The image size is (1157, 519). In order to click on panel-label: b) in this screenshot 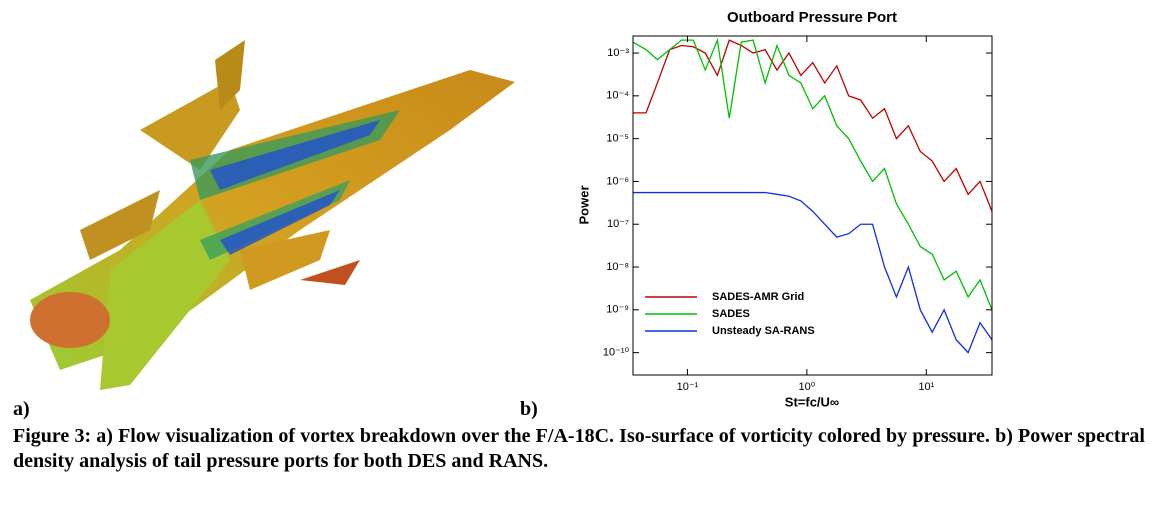, I will do `click(529, 409)`.